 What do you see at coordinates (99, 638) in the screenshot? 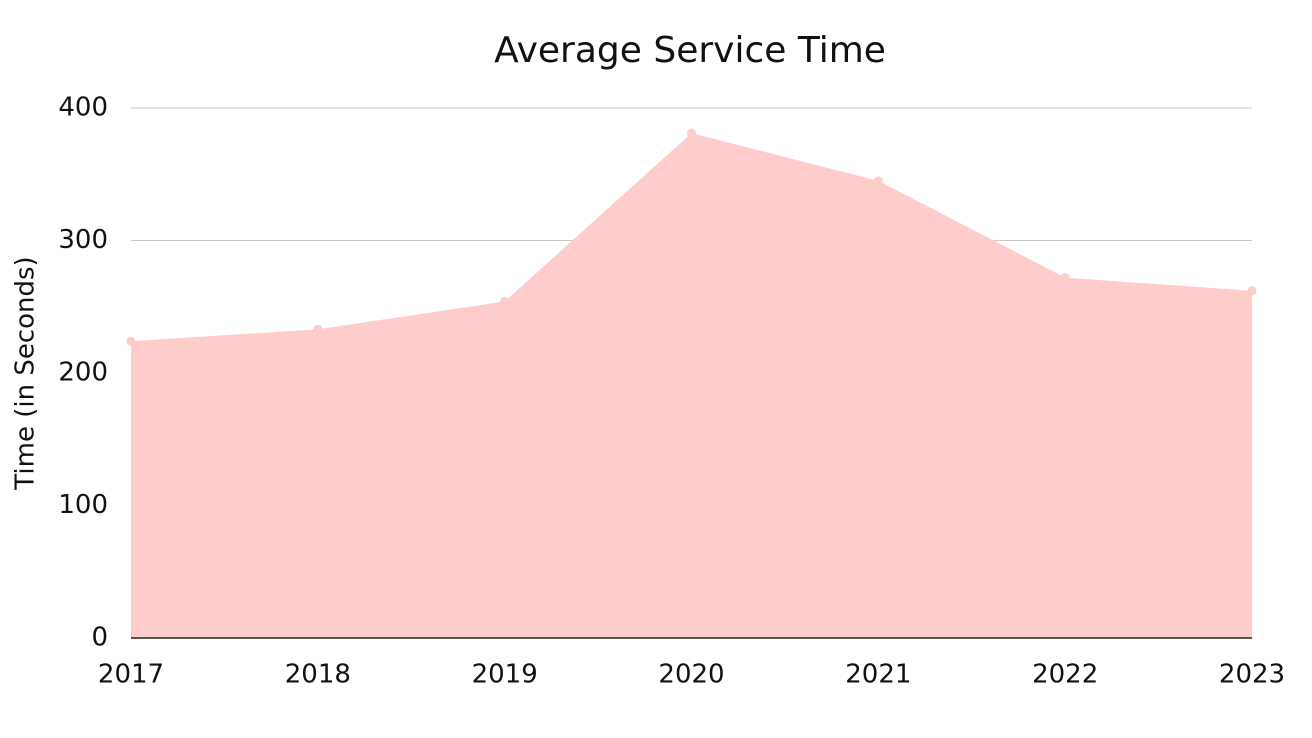
I see `y-tick-label: 0` at bounding box center [99, 638].